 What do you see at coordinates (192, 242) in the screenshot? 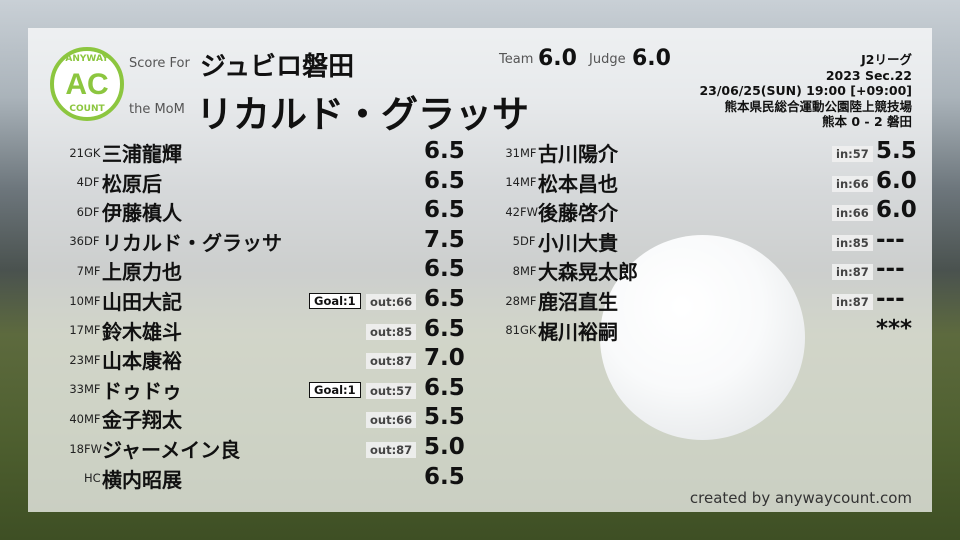
I see `player-name: リカルド・グラッサ` at bounding box center [192, 242].